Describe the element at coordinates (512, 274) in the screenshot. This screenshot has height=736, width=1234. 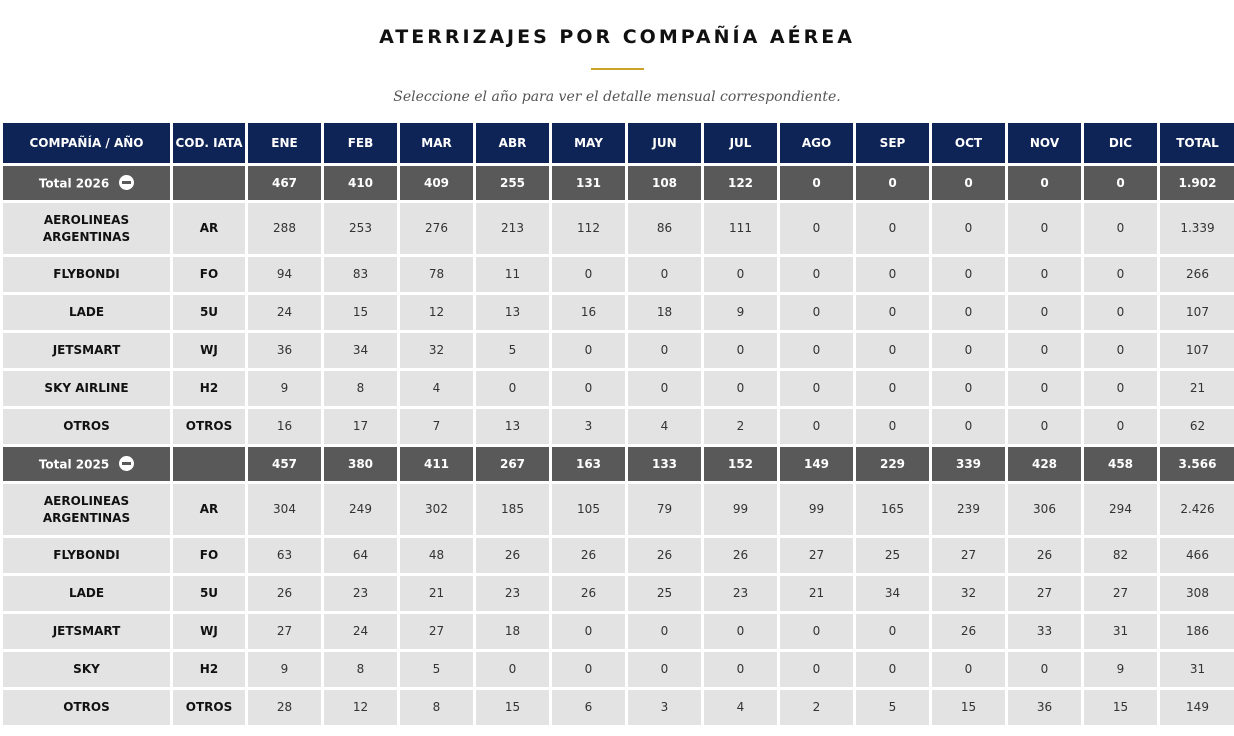
I see `value-cell: 11` at that location.